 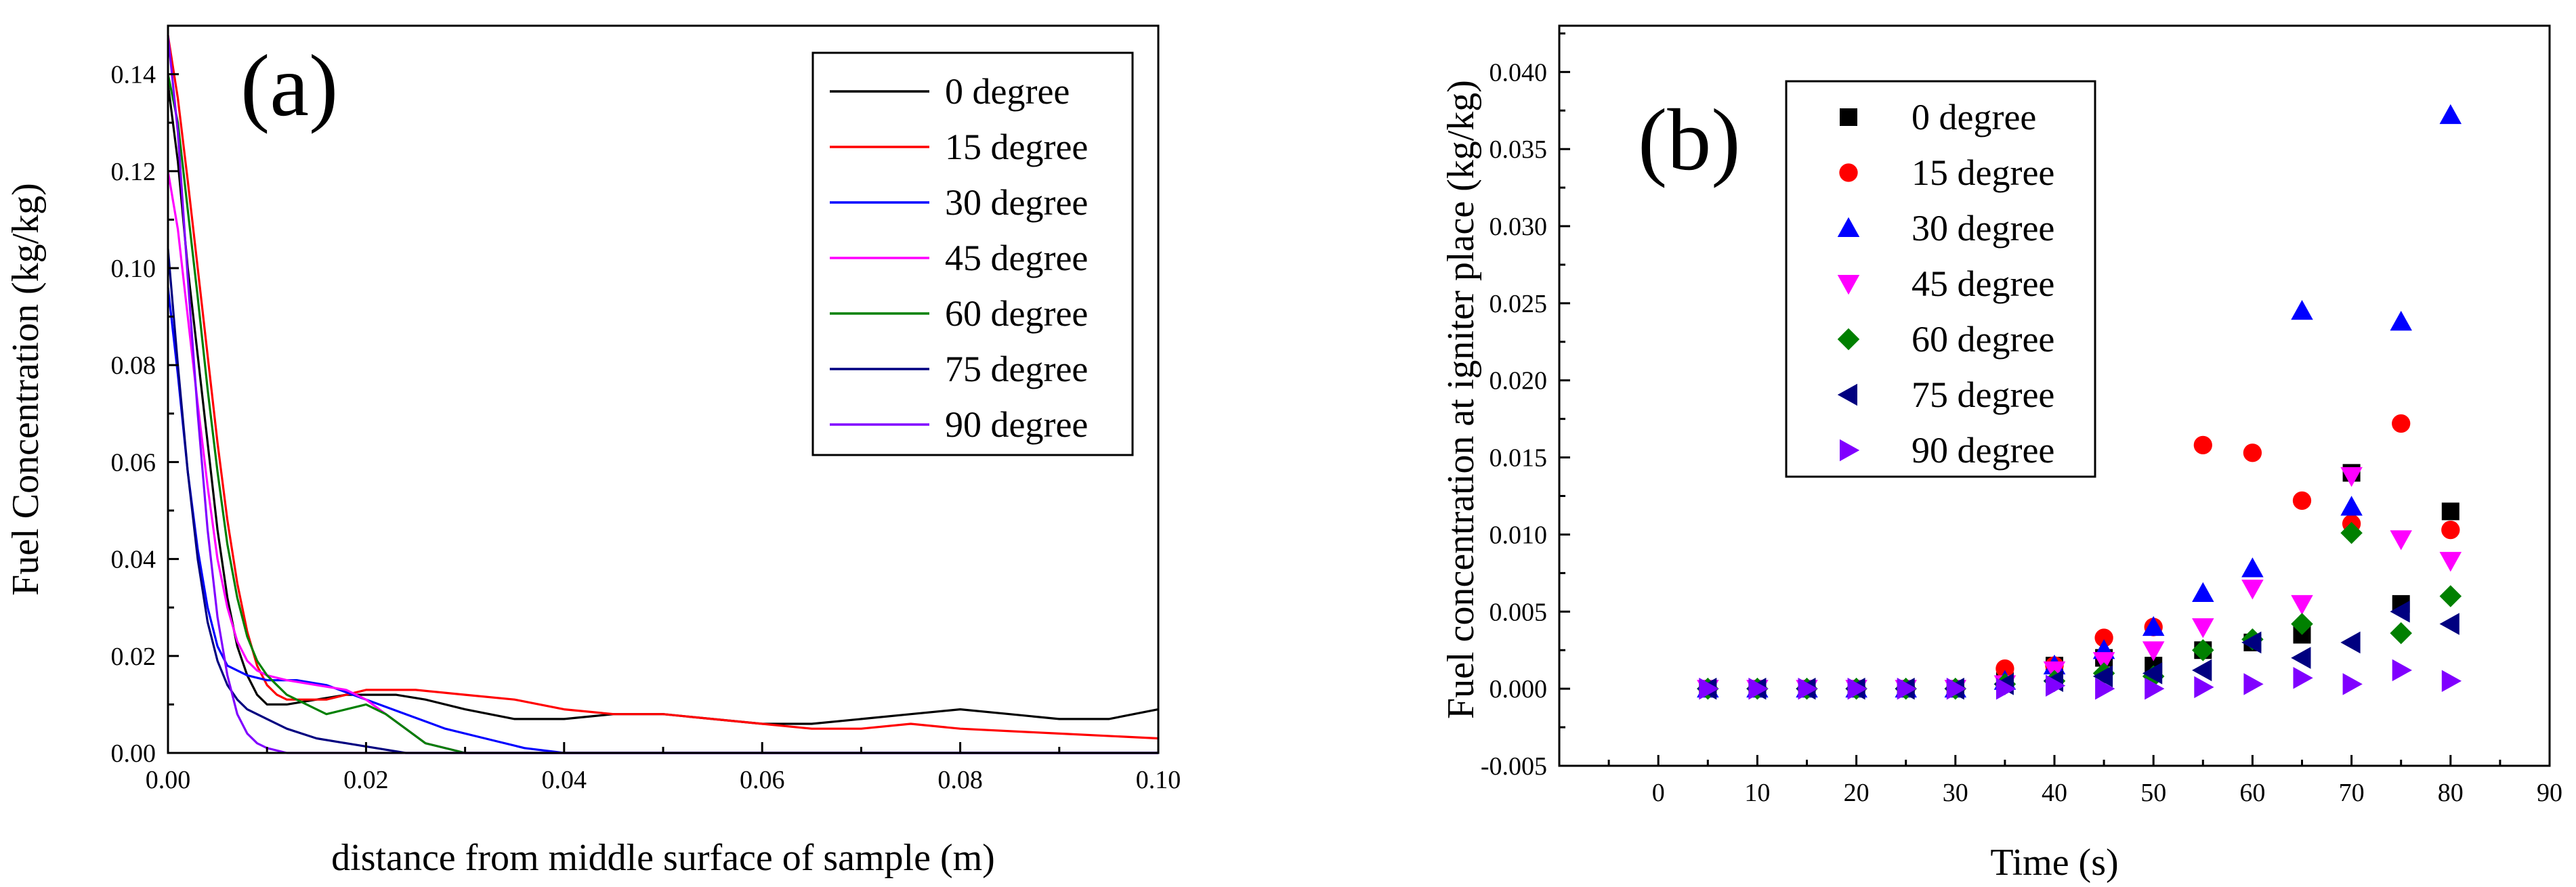 What do you see at coordinates (1689, 140) in the screenshot?
I see `panel-b-label: (b)` at bounding box center [1689, 140].